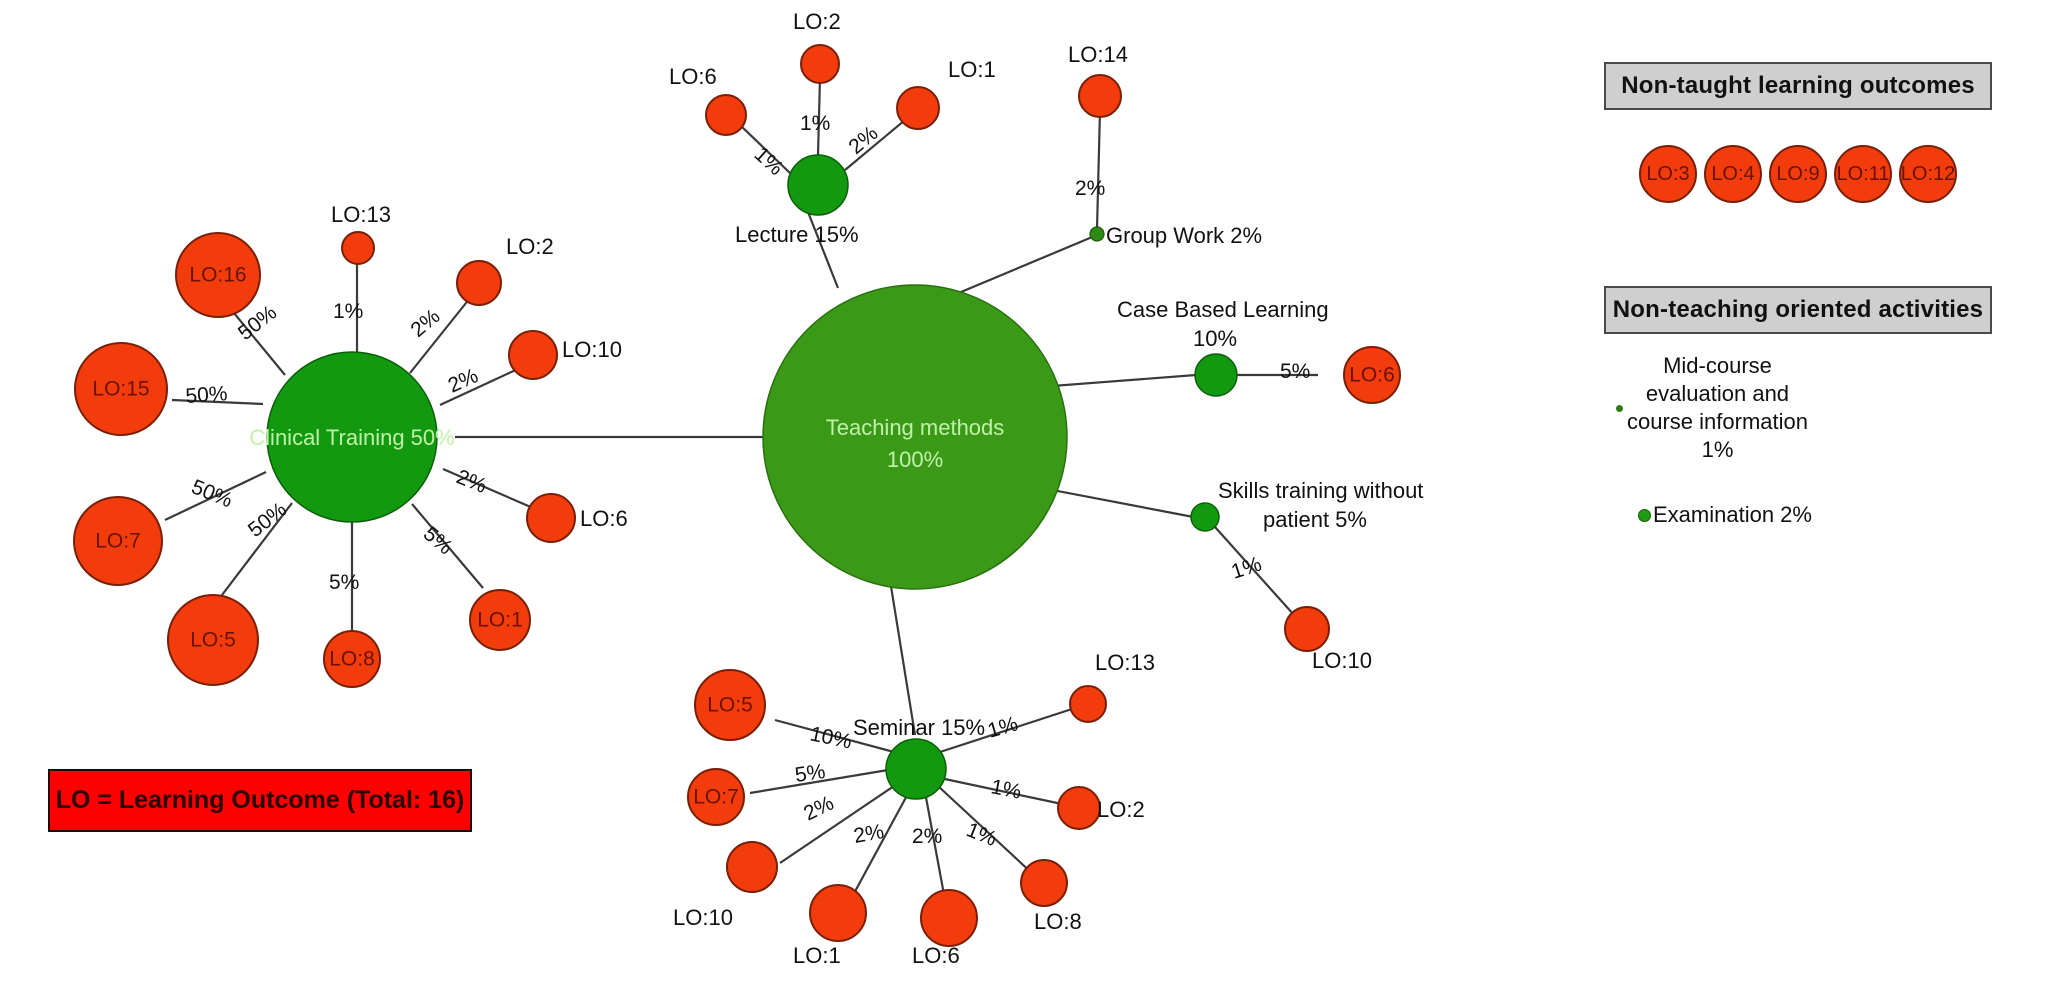 This screenshot has width=2059, height=1001. I want to click on lo-label-seminar-lo8: LO:8, so click(1058, 921).